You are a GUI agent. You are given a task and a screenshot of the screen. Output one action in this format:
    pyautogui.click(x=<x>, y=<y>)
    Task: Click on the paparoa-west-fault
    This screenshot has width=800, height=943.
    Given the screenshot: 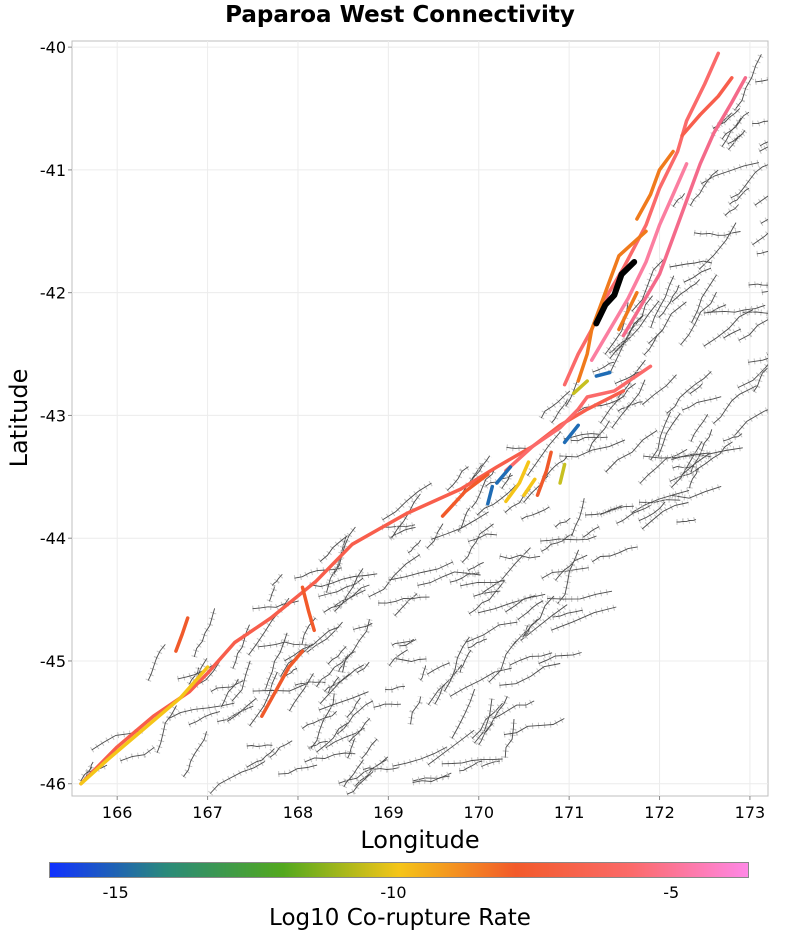 What is the action you would take?
    pyautogui.click(x=615, y=293)
    